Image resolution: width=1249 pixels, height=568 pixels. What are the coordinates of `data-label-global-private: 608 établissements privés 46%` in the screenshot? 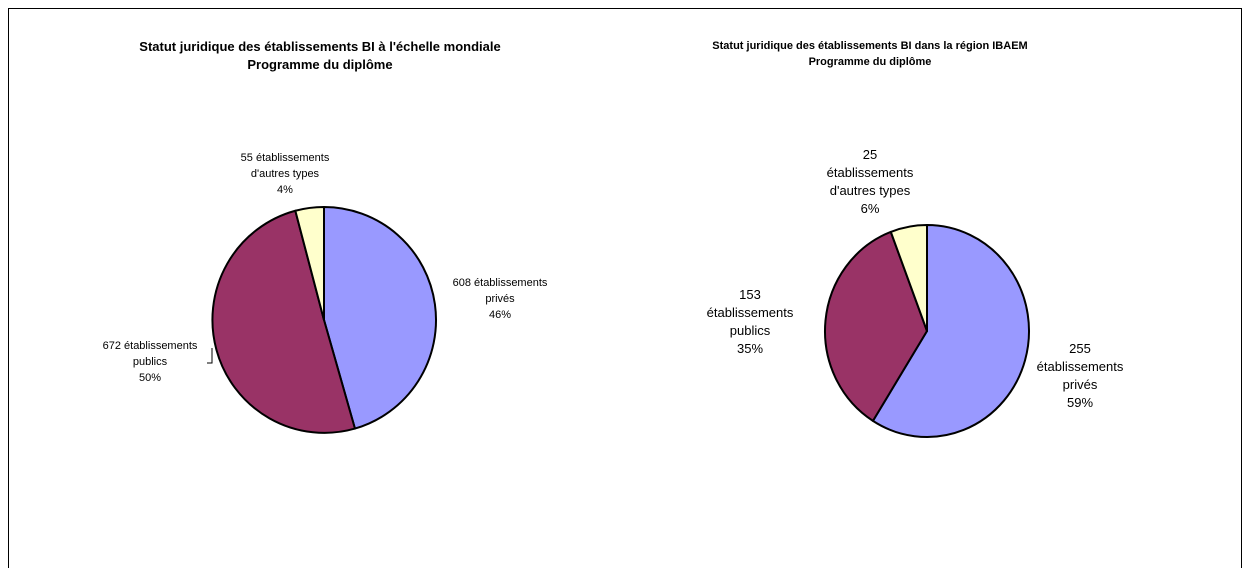 It's located at (500, 299).